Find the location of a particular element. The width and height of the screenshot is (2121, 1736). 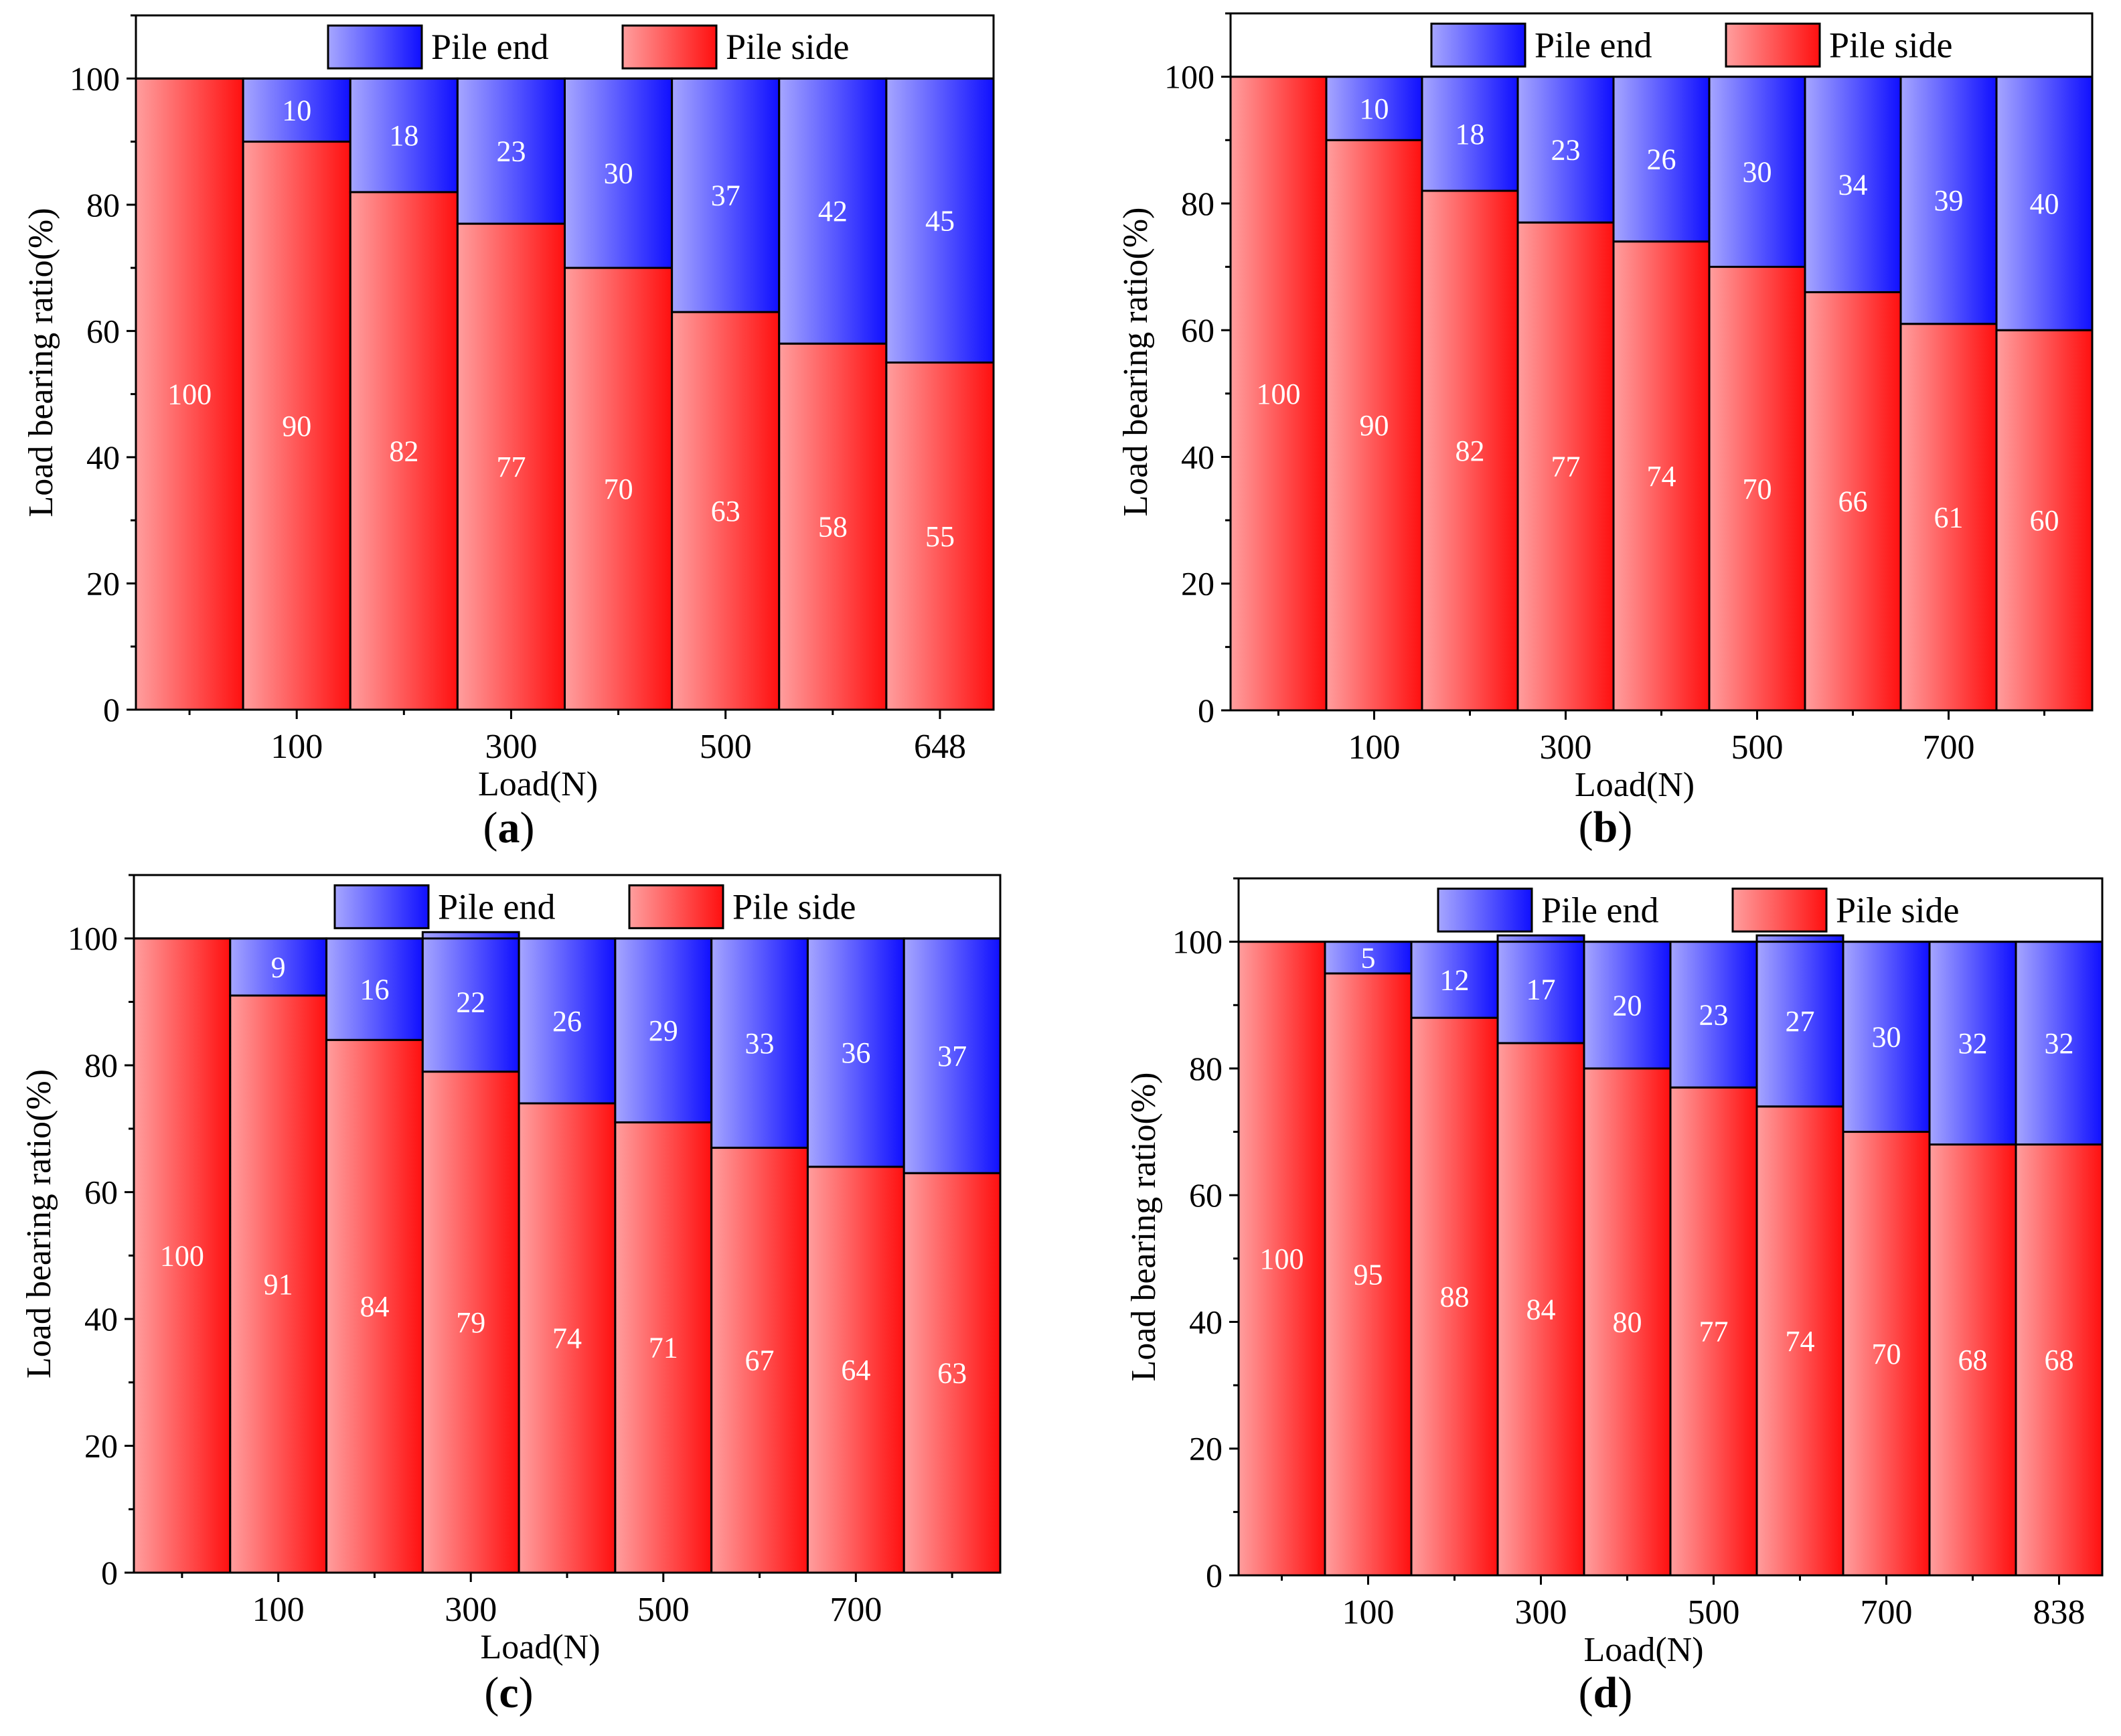

data-label-pile-end: 27 is located at coordinates (1801, 1021).